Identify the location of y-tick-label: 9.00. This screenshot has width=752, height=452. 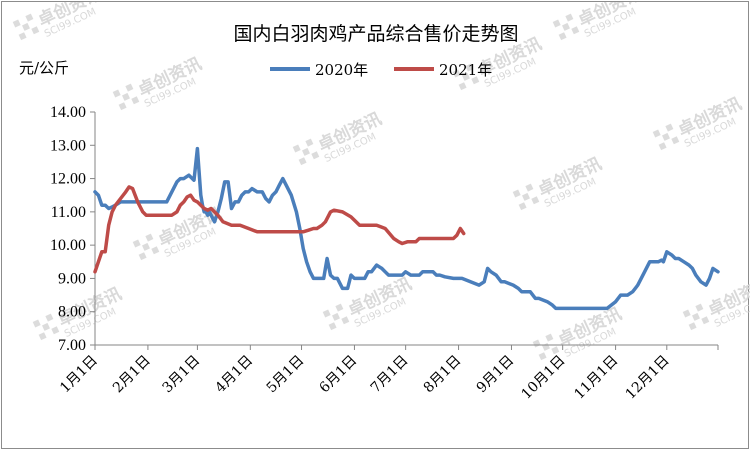
(72, 278).